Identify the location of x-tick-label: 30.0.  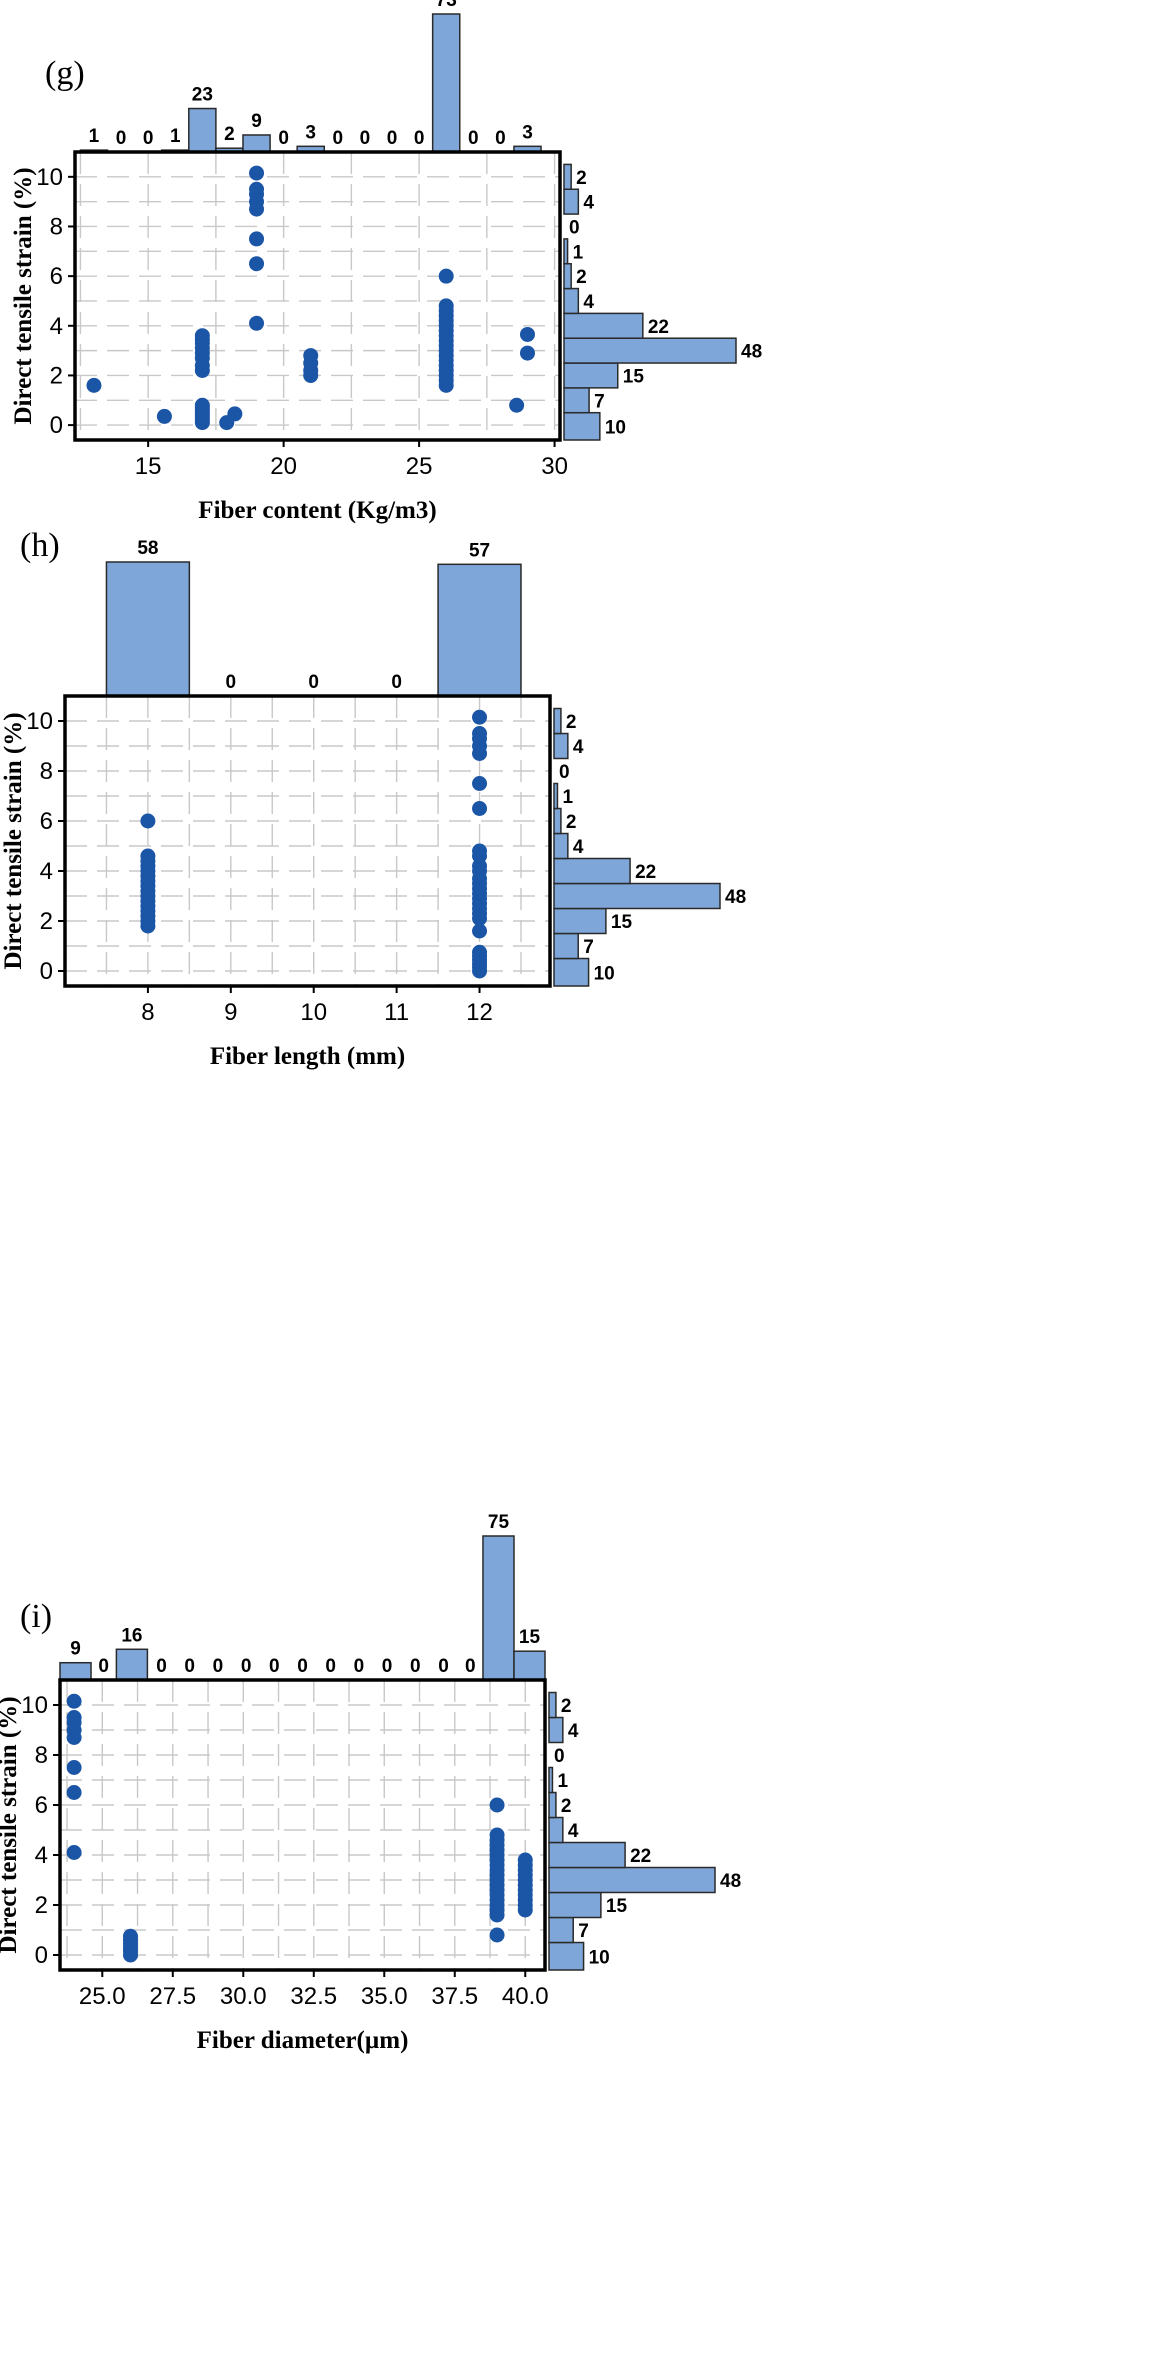
(243, 1996).